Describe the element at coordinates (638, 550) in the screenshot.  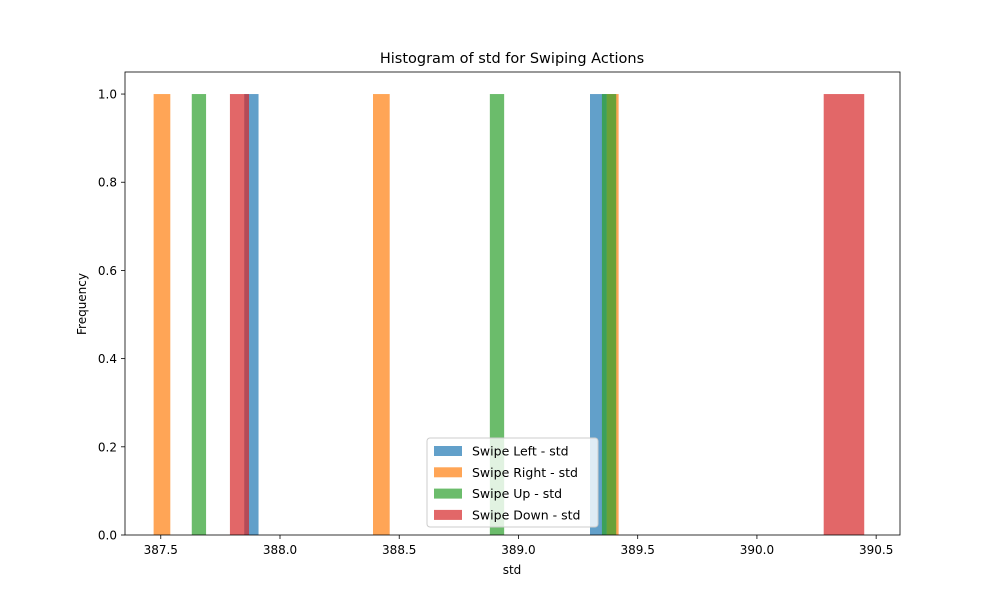
I see `x-tick-label: 389.5` at that location.